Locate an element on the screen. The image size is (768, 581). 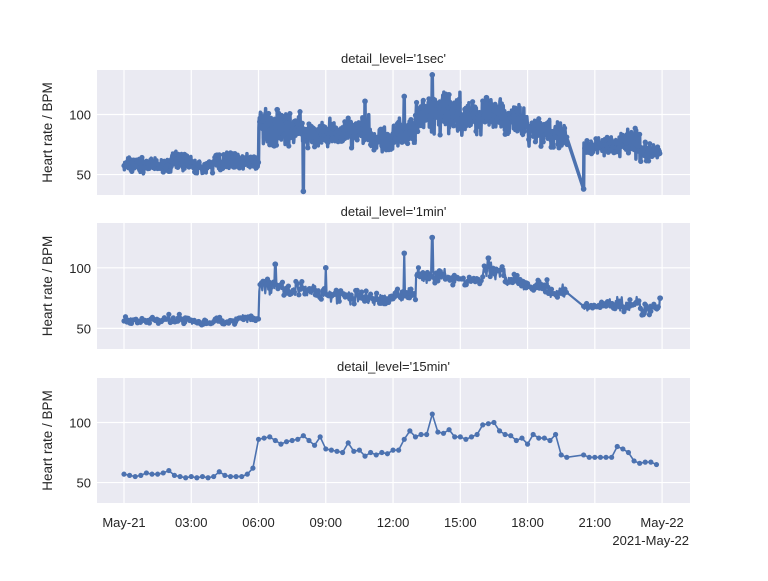
x-tick-label: 03:00 is located at coordinates (191, 522).